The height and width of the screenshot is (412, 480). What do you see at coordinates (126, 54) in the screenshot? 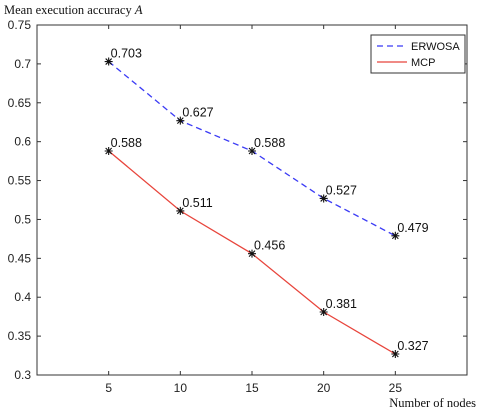
I see `data-label-erwosa: 0.703` at bounding box center [126, 54].